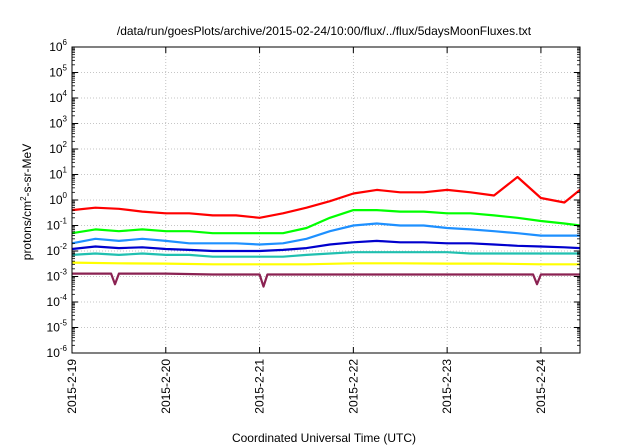  Describe the element at coordinates (72, 386) in the screenshot. I see `x-tick-label: 2015-2-19` at that location.